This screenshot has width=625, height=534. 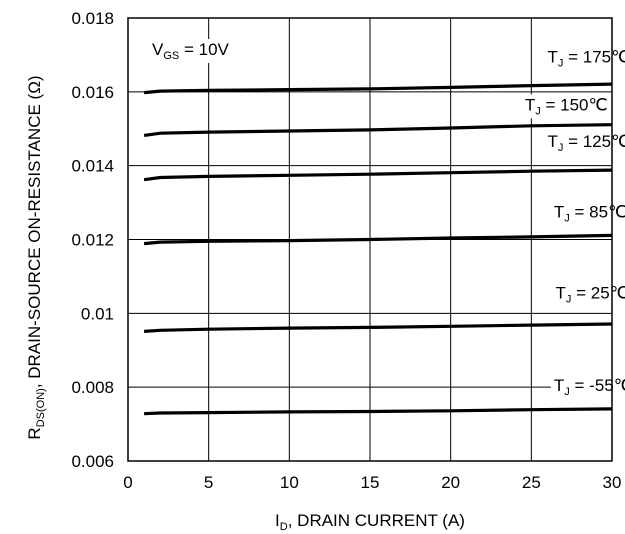 What do you see at coordinates (41, 407) in the screenshot?
I see `y-label-sub: DS(ON)` at bounding box center [41, 407].